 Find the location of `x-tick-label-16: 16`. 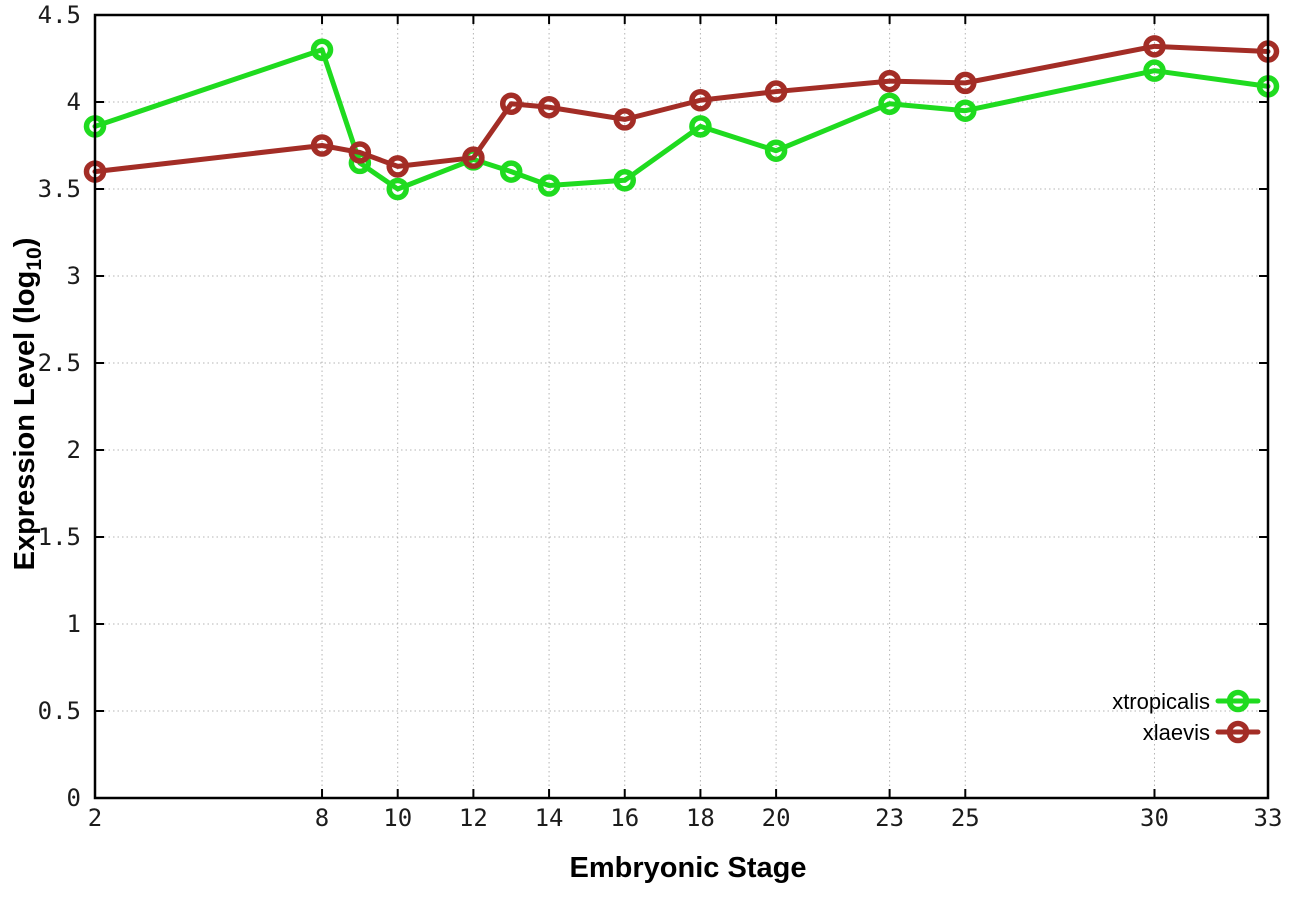

x-tick-label-16: 16 is located at coordinates (624, 818).